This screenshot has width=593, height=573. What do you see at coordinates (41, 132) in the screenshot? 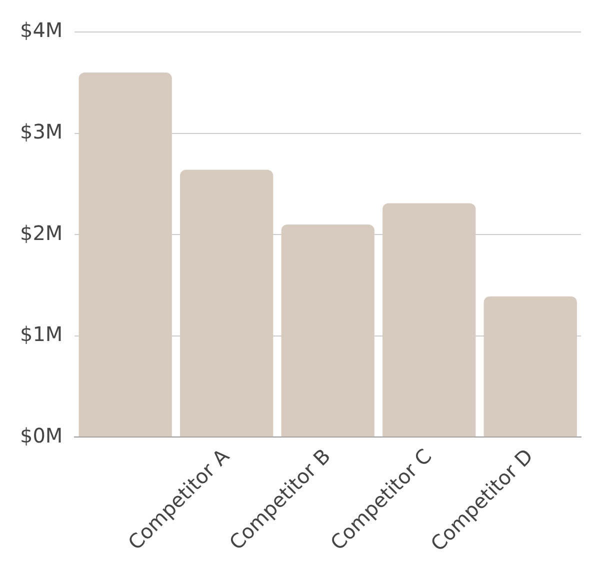
I see `y-tick-label: $3M` at bounding box center [41, 132].